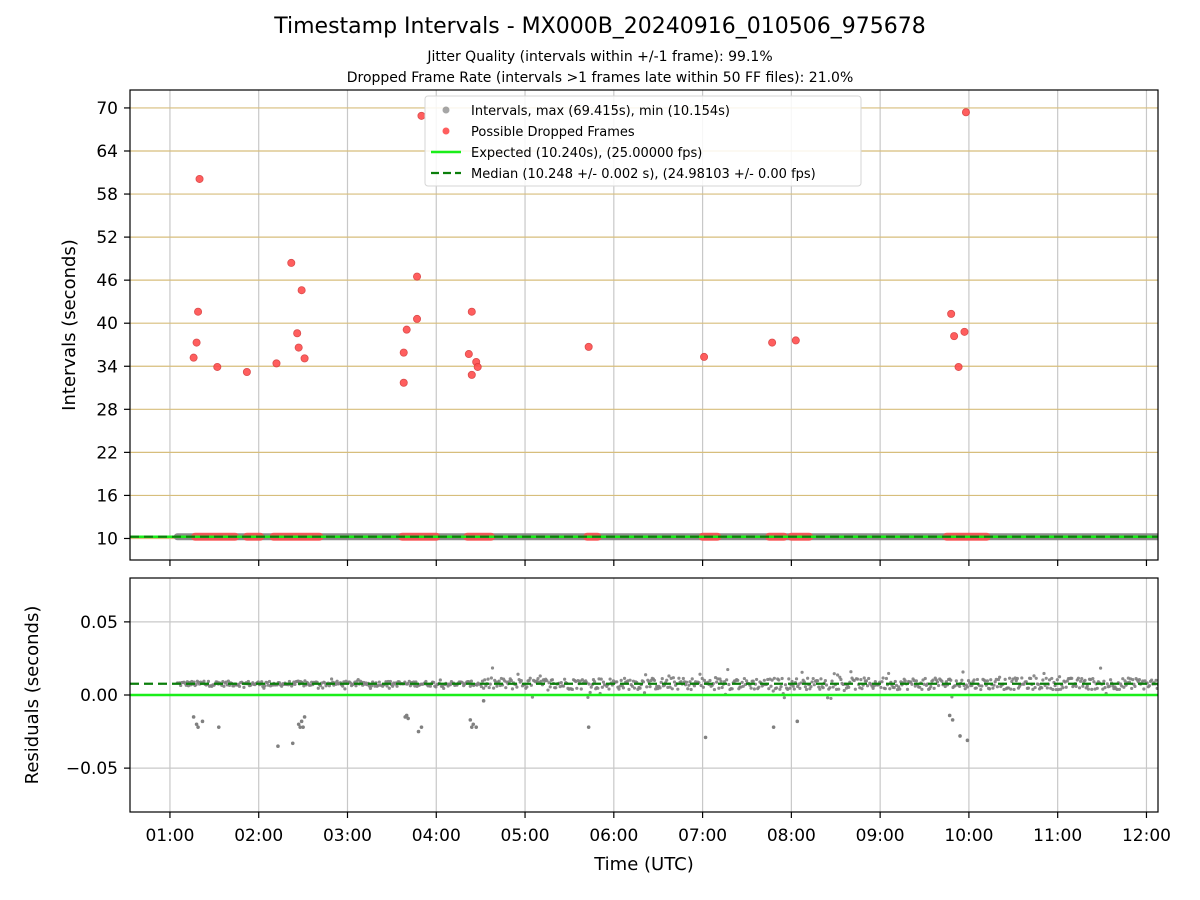 The height and width of the screenshot is (900, 1200). Describe the element at coordinates (99, 623) in the screenshot. I see `residuals-y-tick-label: 0.05` at that location.